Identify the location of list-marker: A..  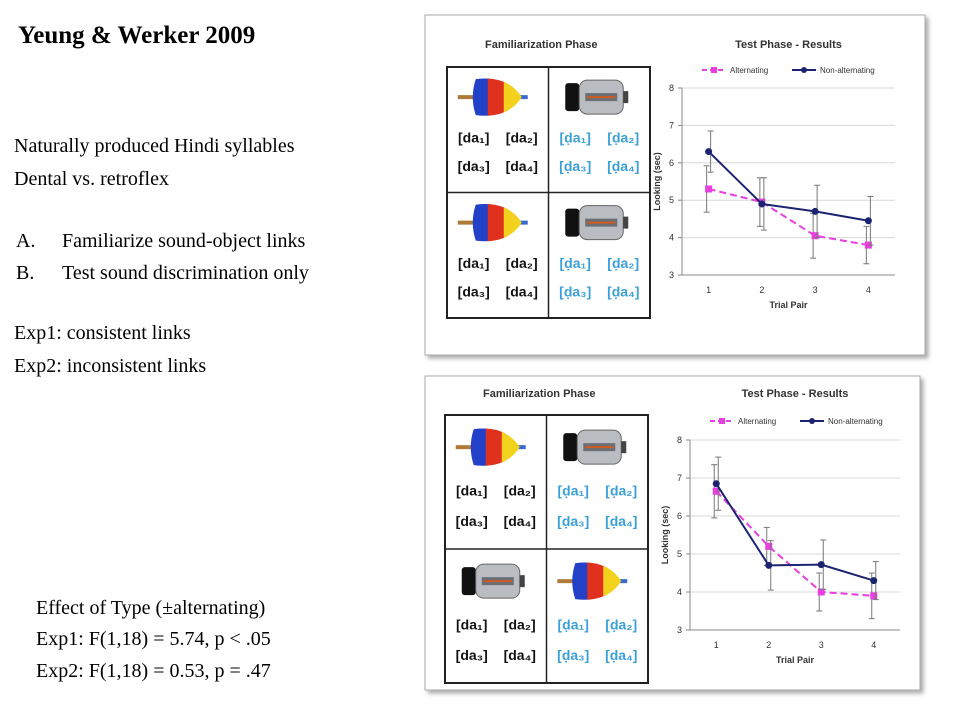
(25, 241).